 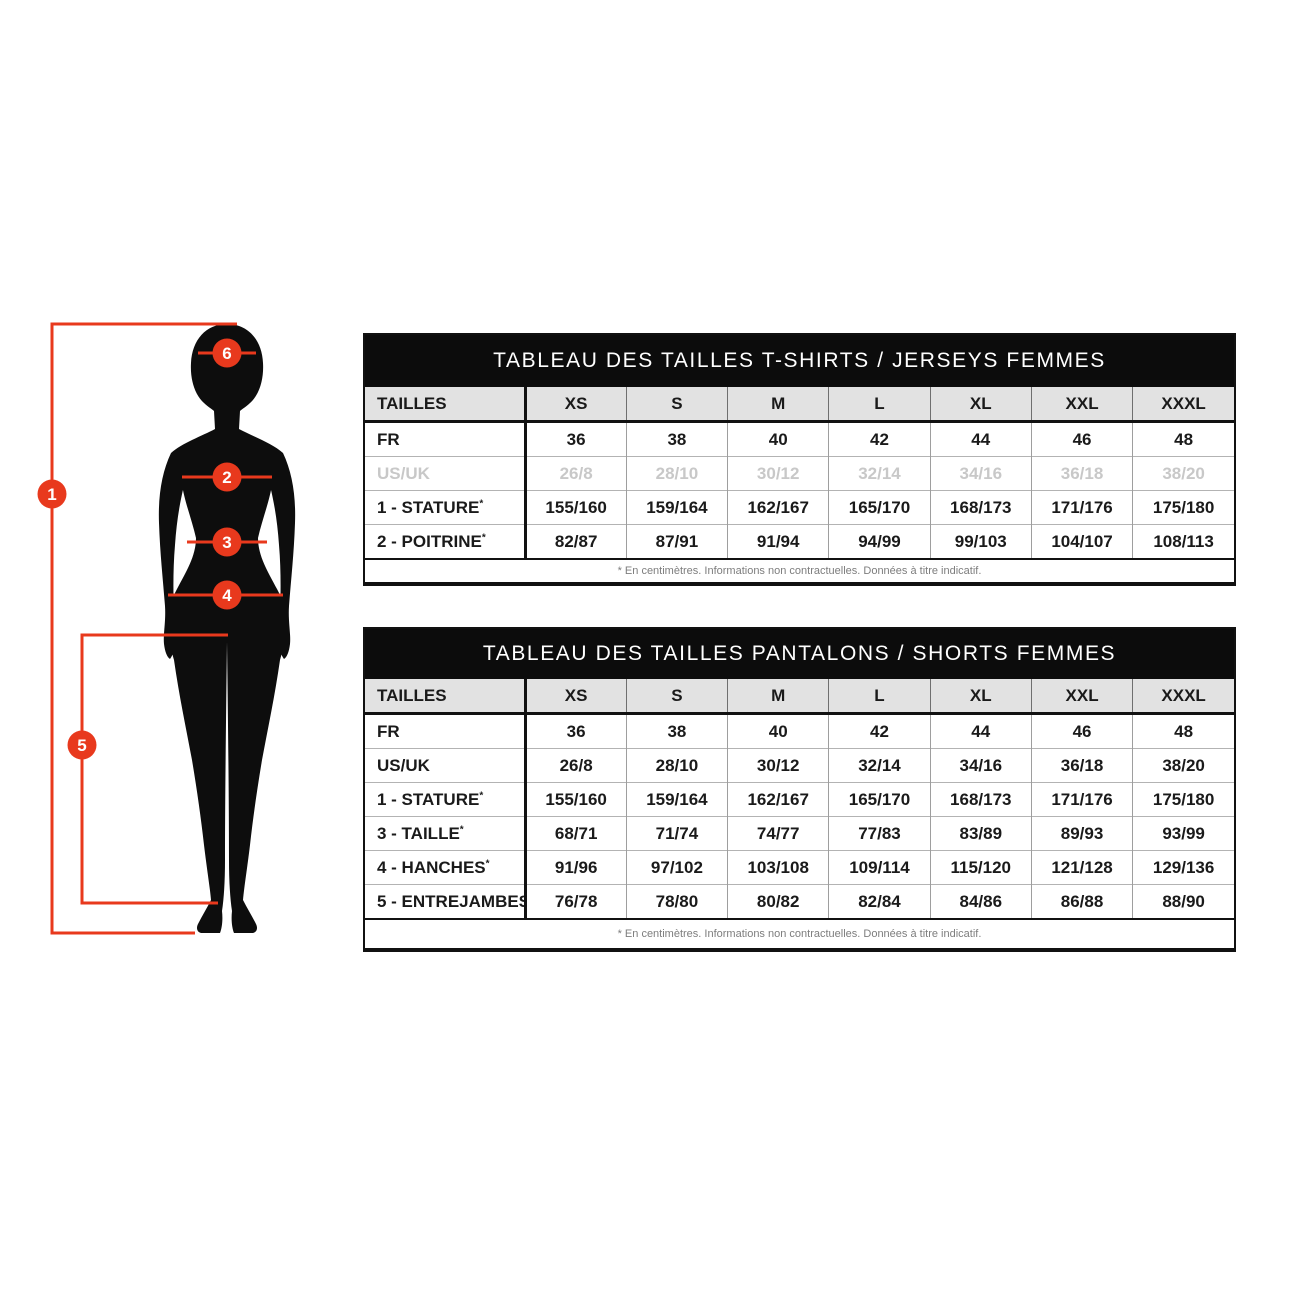 What do you see at coordinates (778, 697) in the screenshot?
I see `size-column-header: M` at bounding box center [778, 697].